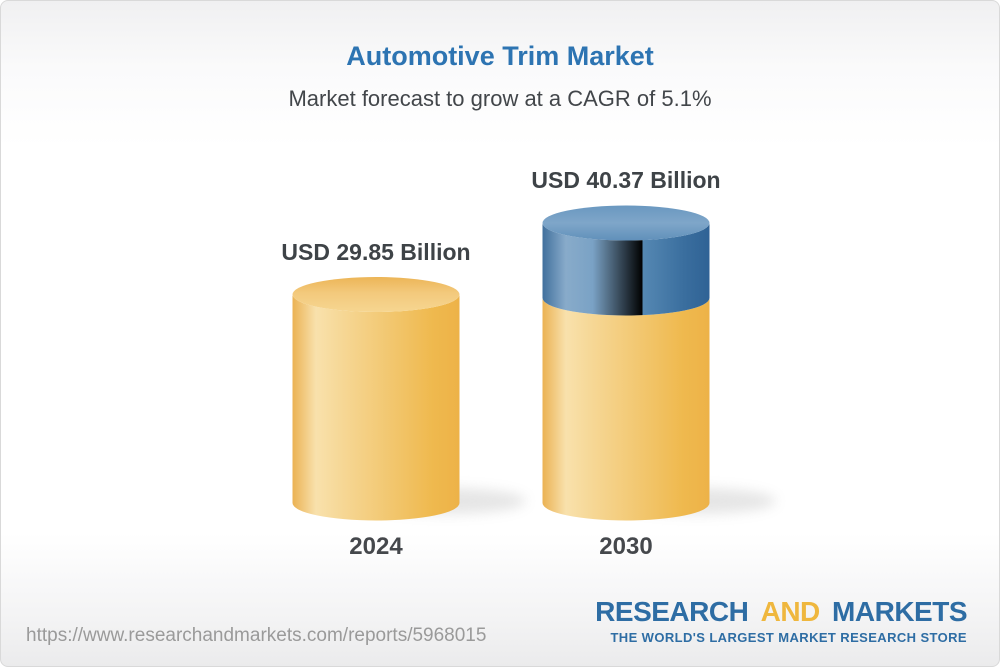 The width and height of the screenshot is (1000, 667). What do you see at coordinates (376, 294) in the screenshot?
I see `cylinder-2024-top` at bounding box center [376, 294].